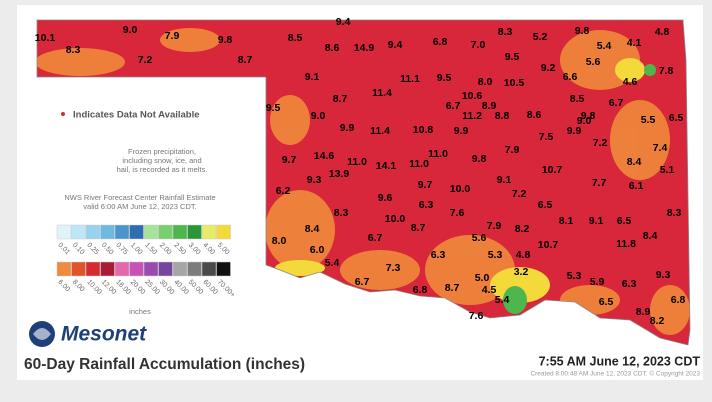 Image resolution: width=712 pixels, height=402 pixels. Describe the element at coordinates (489, 290) in the screenshot. I see `station-value: 4.5` at that location.